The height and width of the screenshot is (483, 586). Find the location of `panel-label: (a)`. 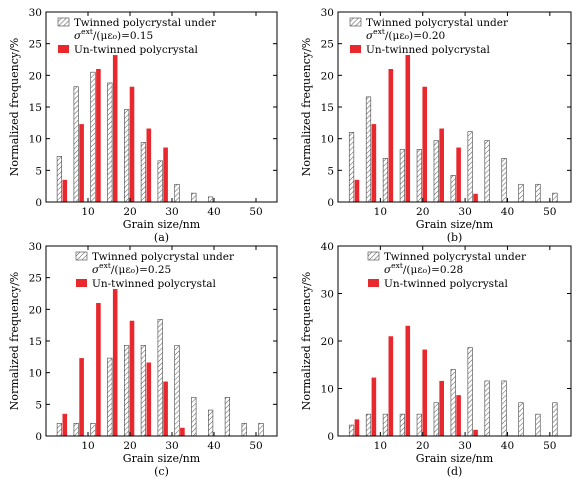

panel-label: (a) is located at coordinates (161, 237).